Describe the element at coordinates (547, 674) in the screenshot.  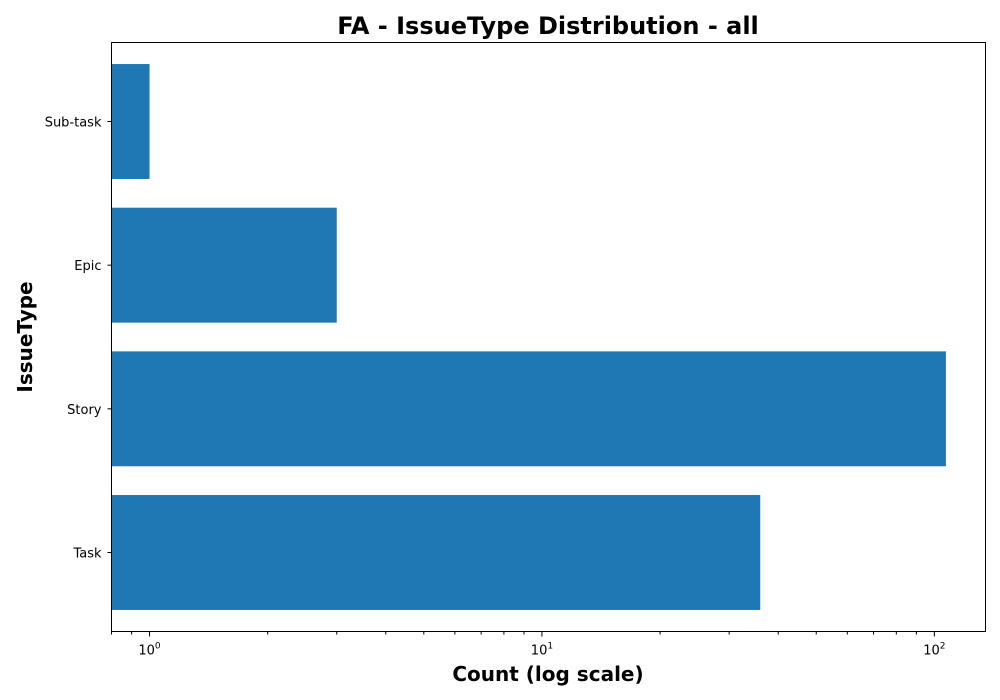
I see `x-axis-label: Count (log scale)` at that location.